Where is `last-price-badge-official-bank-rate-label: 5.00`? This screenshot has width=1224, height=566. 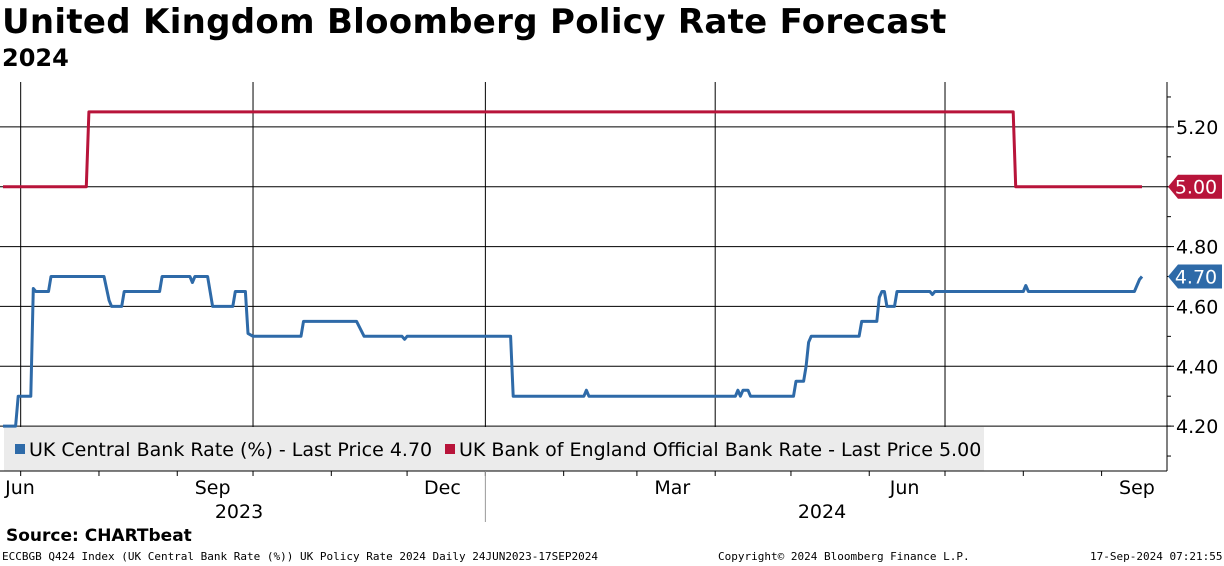
last-price-badge-official-bank-rate-label: 5.00 is located at coordinates (1196, 188).